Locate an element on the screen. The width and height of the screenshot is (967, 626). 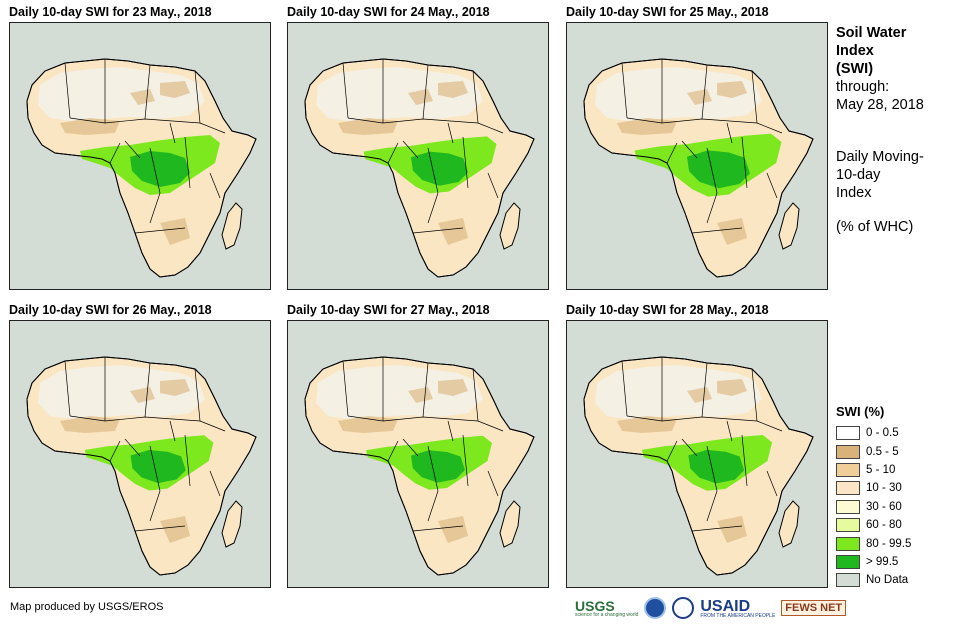
legend-item: 5 - 10 is located at coordinates (873, 470).